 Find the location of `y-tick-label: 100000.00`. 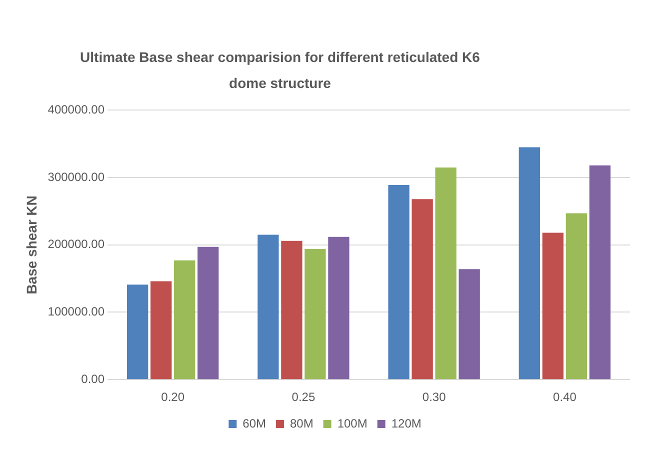

y-tick-label: 100000.00 is located at coordinates (76, 311).